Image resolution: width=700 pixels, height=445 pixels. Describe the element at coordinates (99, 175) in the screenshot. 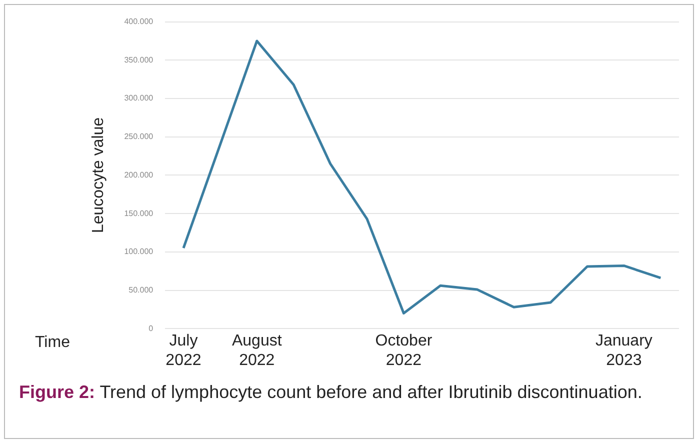

I see `y-axis-title: Leucocyte value` at that location.